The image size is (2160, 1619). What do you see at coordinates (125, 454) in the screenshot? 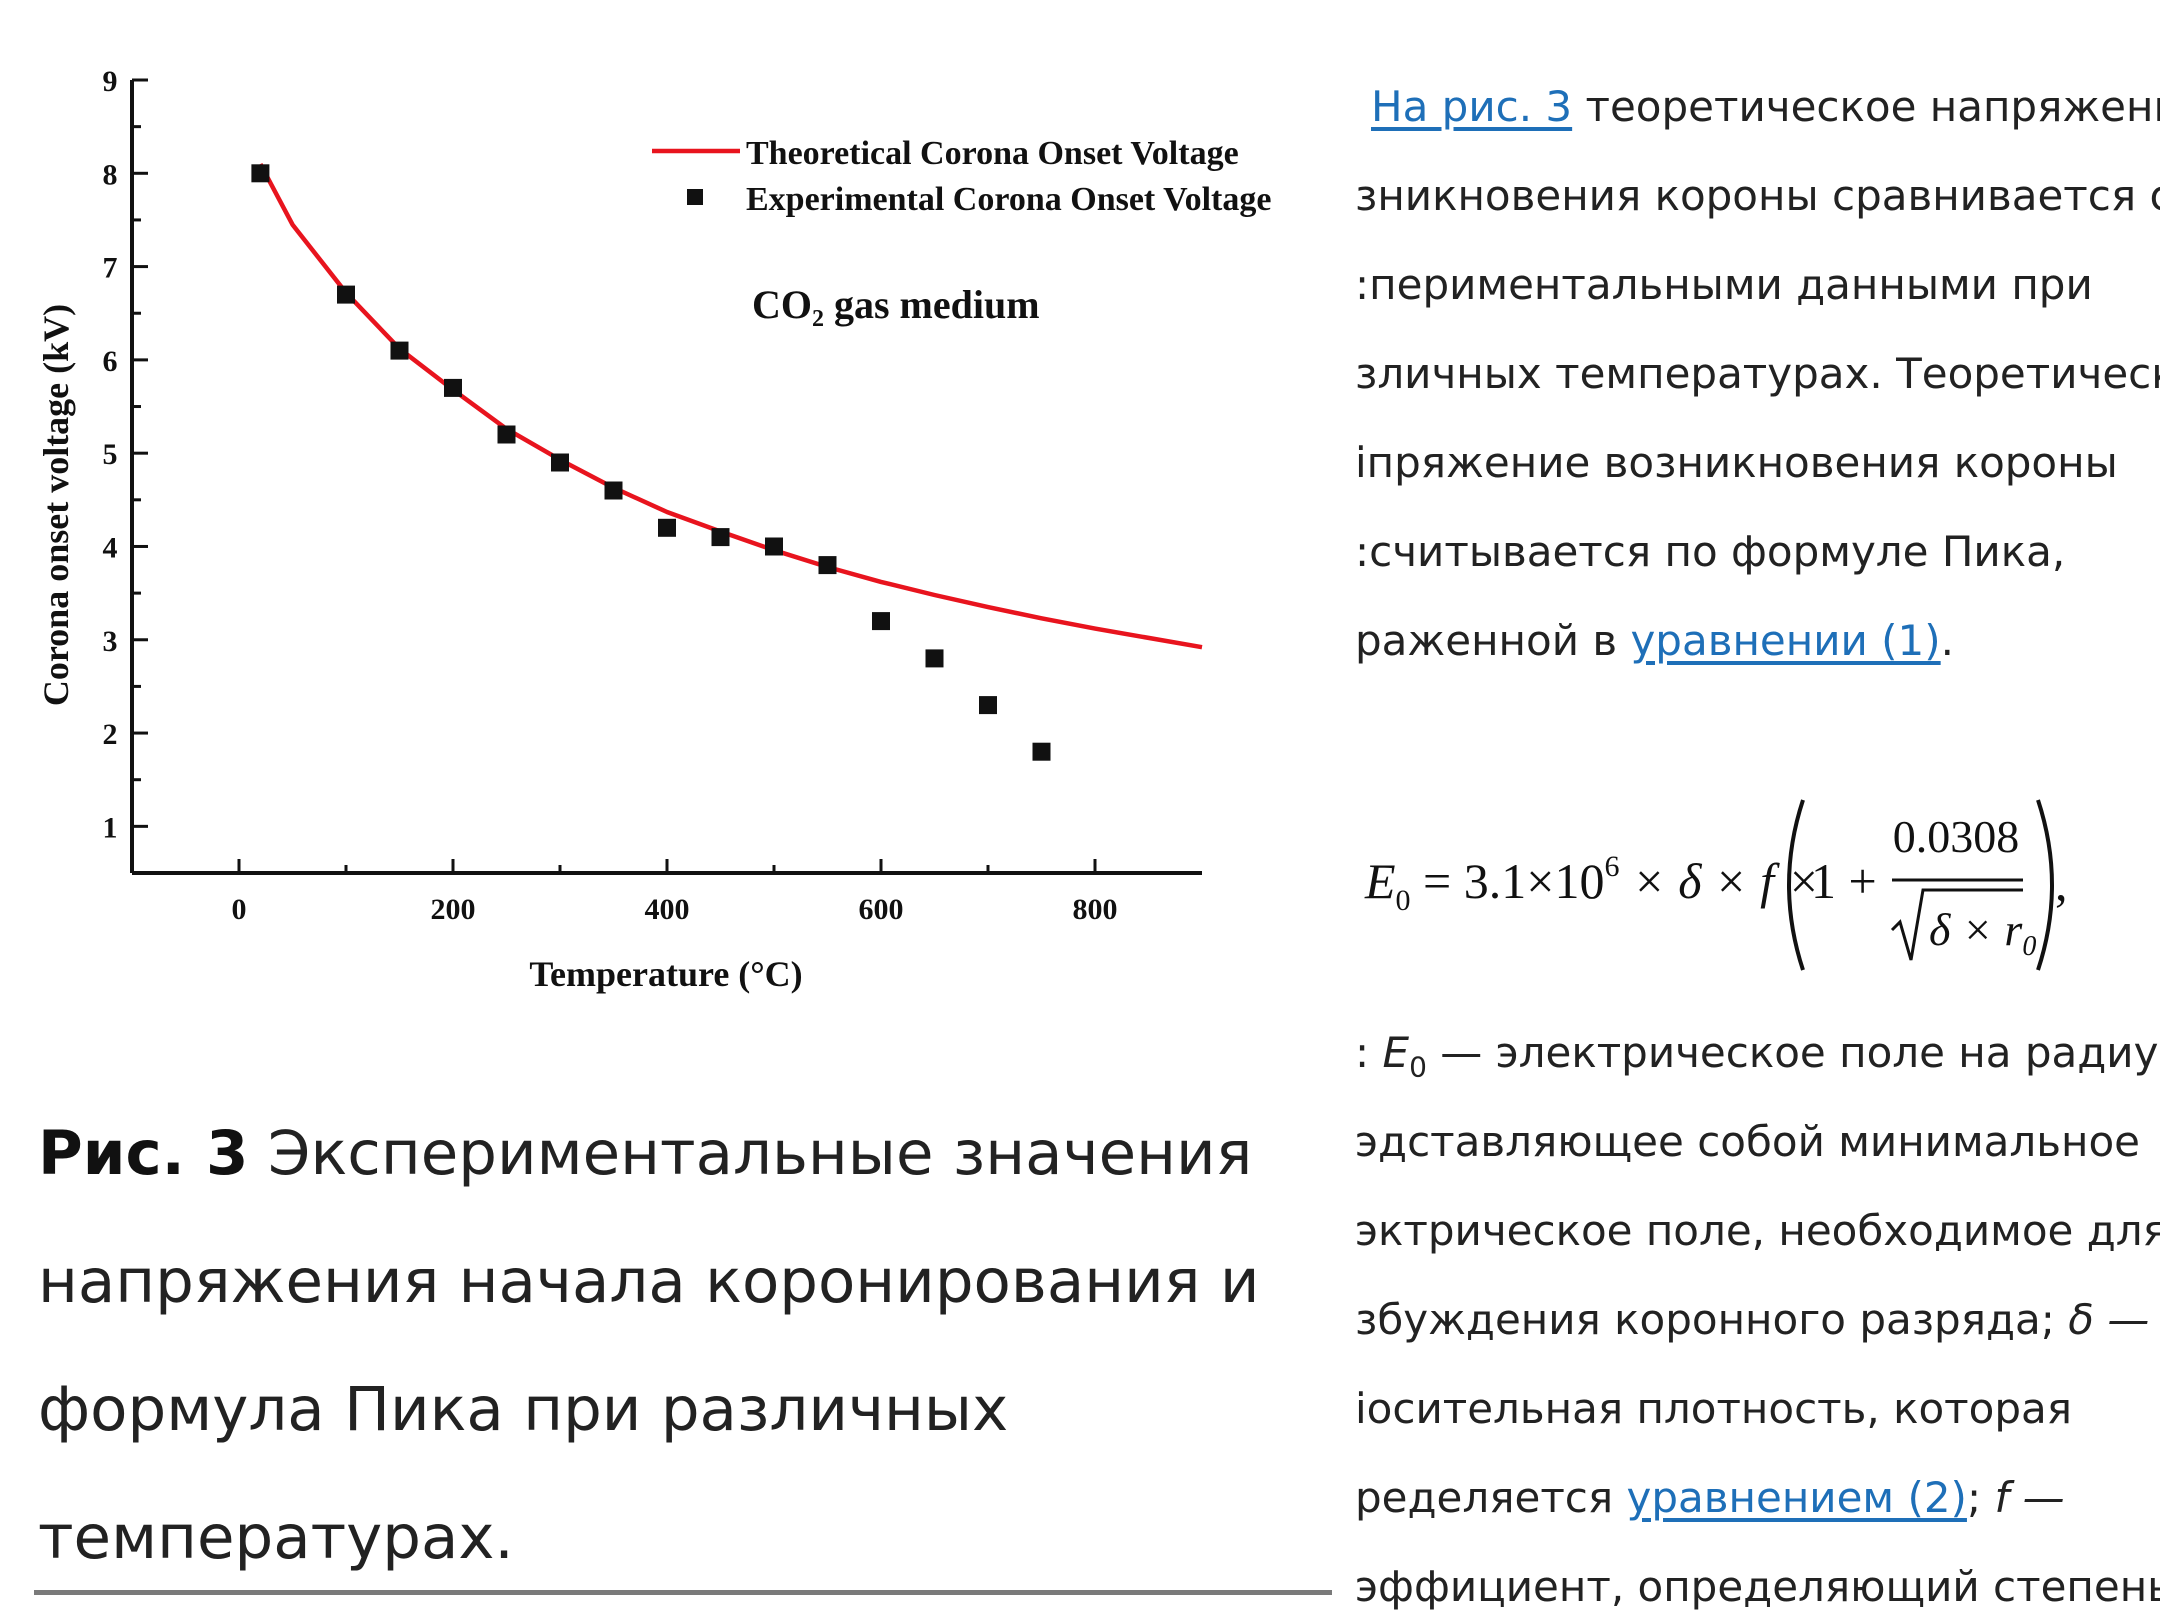
I see `y-axis-ticks: 1 2 3 4 5 6 7 8 9` at bounding box center [125, 454].